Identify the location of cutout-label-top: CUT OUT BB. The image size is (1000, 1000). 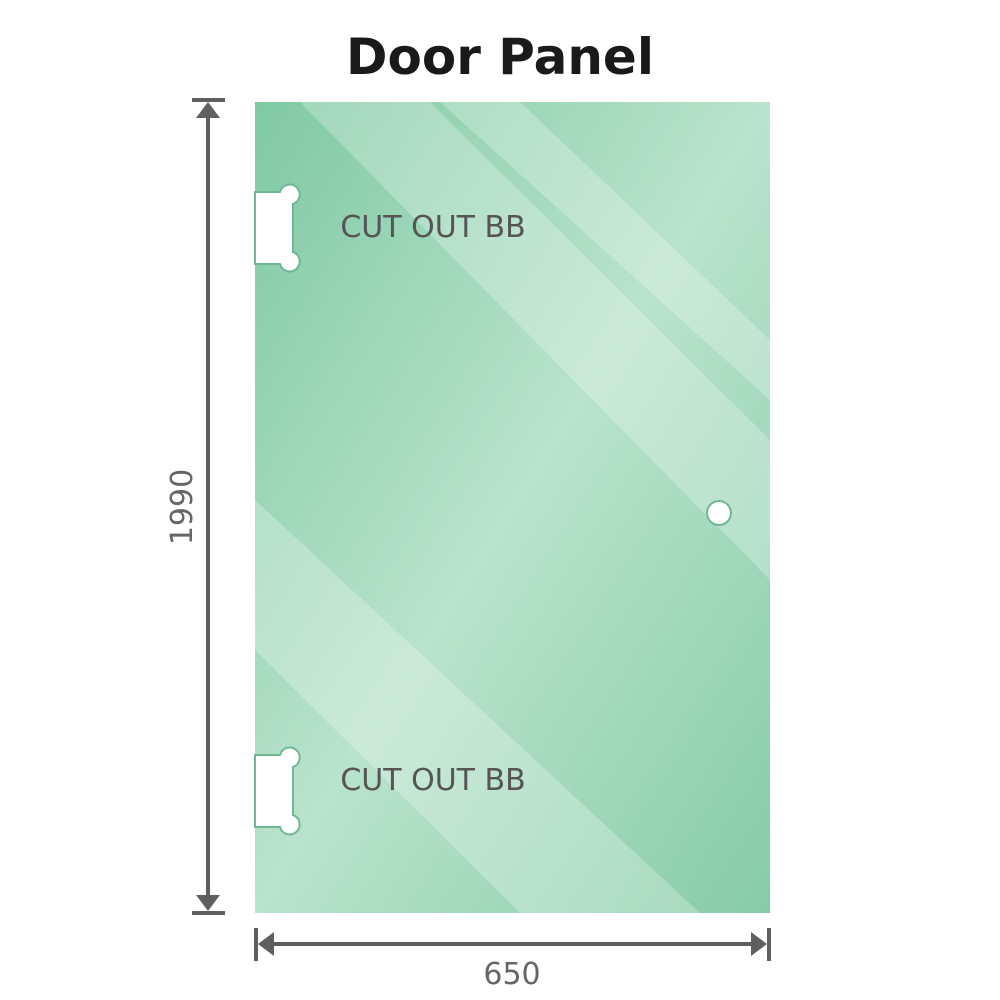
(432, 227).